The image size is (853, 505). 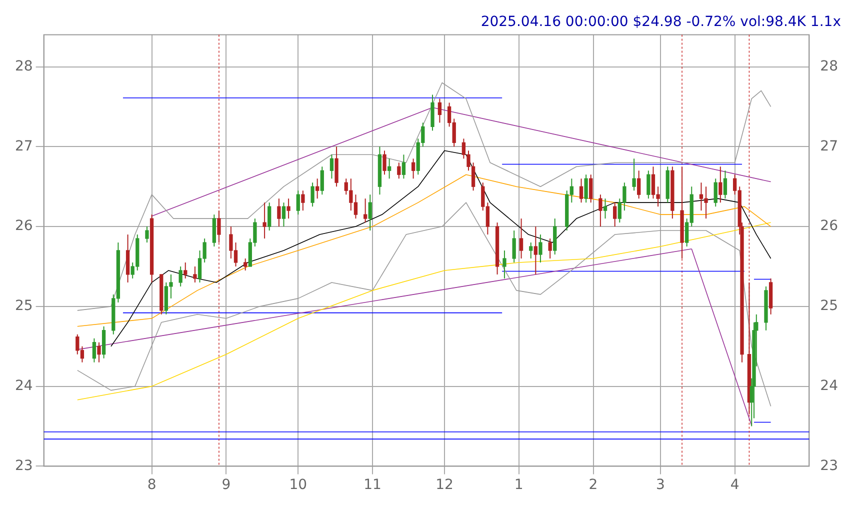 I want to click on y-tick-label: 26, so click(x=23, y=226).